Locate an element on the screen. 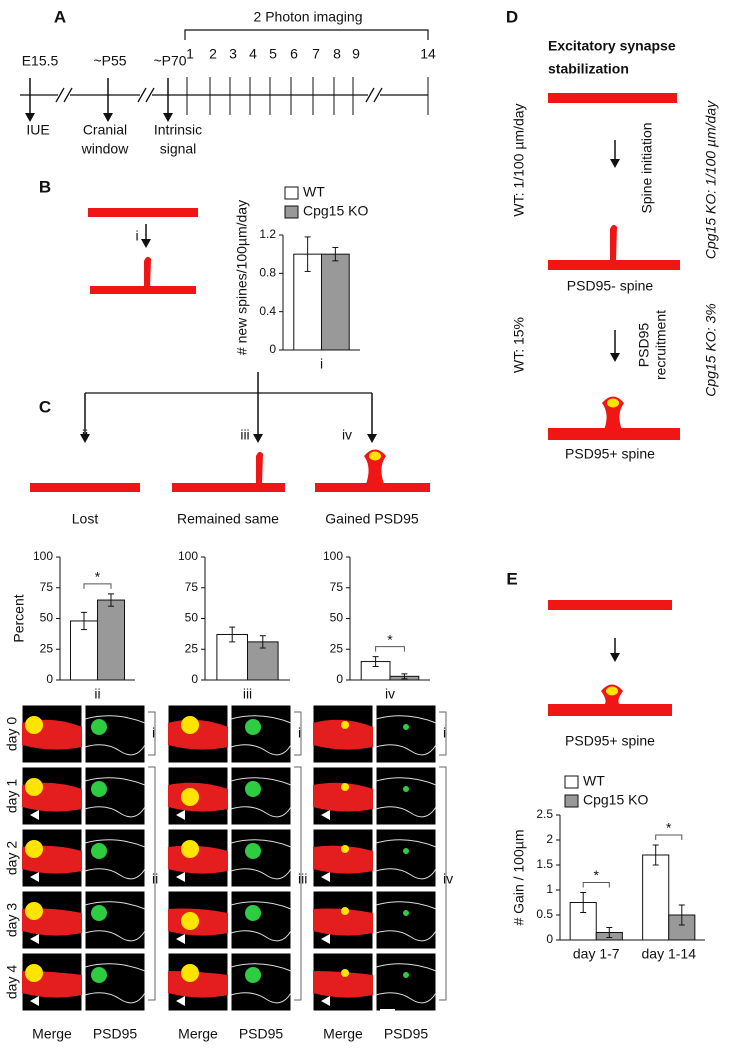 Image resolution: width=734 pixels, height=1050 pixels. y-tick-label: 0.5 is located at coordinates (544, 914).